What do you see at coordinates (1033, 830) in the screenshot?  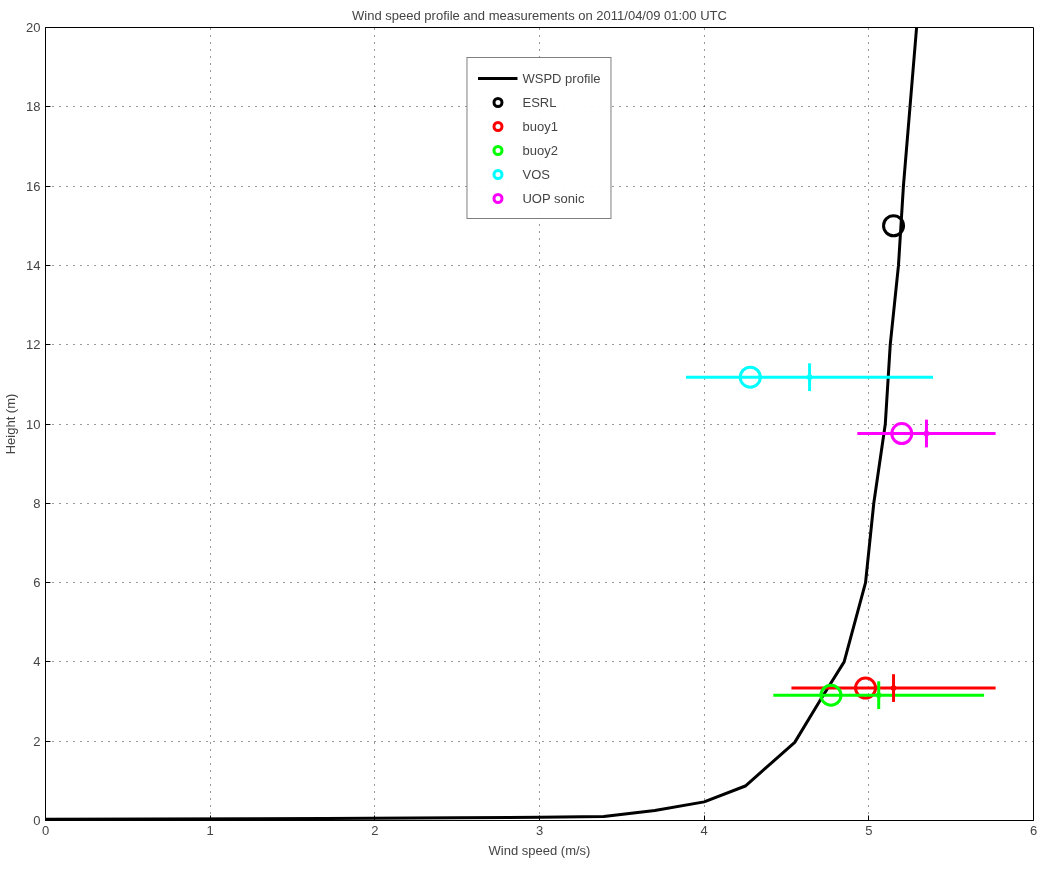 I see `x-tick-label: 6` at bounding box center [1033, 830].